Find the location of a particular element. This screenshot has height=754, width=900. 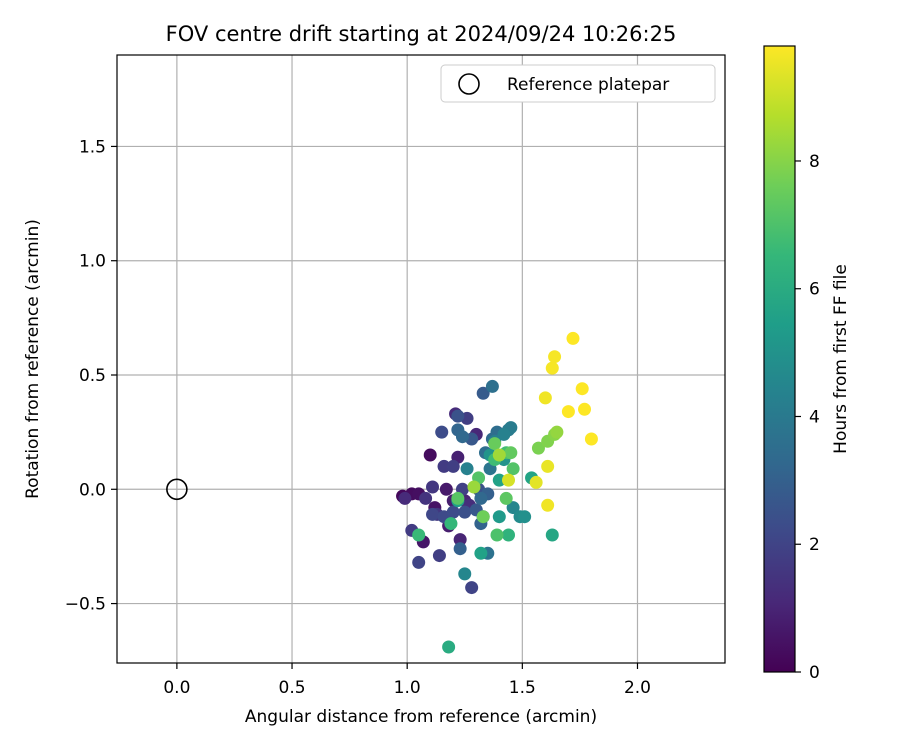

colorbar-label: Hours from first FF file is located at coordinates (841, 359).